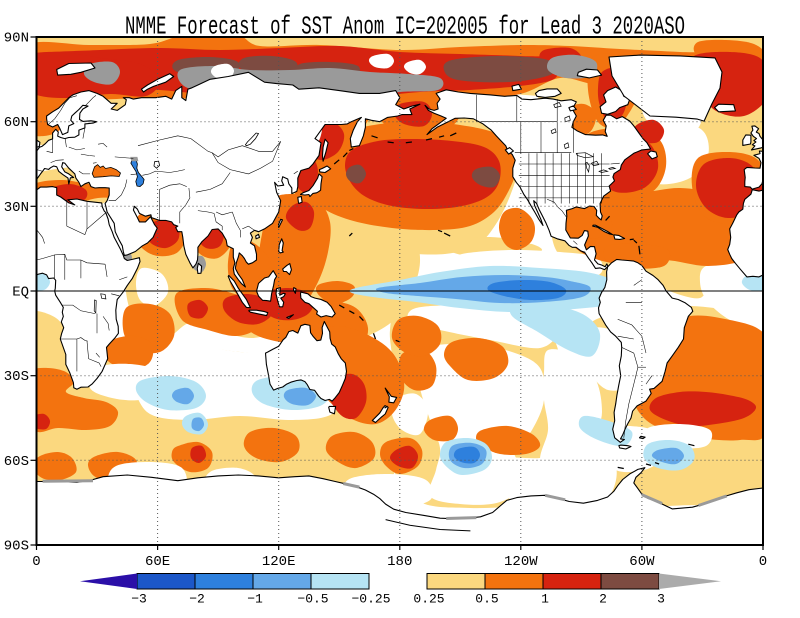 This screenshot has height=618, width=800. What do you see at coordinates (16, 377) in the screenshot?
I see `svg-text: 30S` at bounding box center [16, 377].